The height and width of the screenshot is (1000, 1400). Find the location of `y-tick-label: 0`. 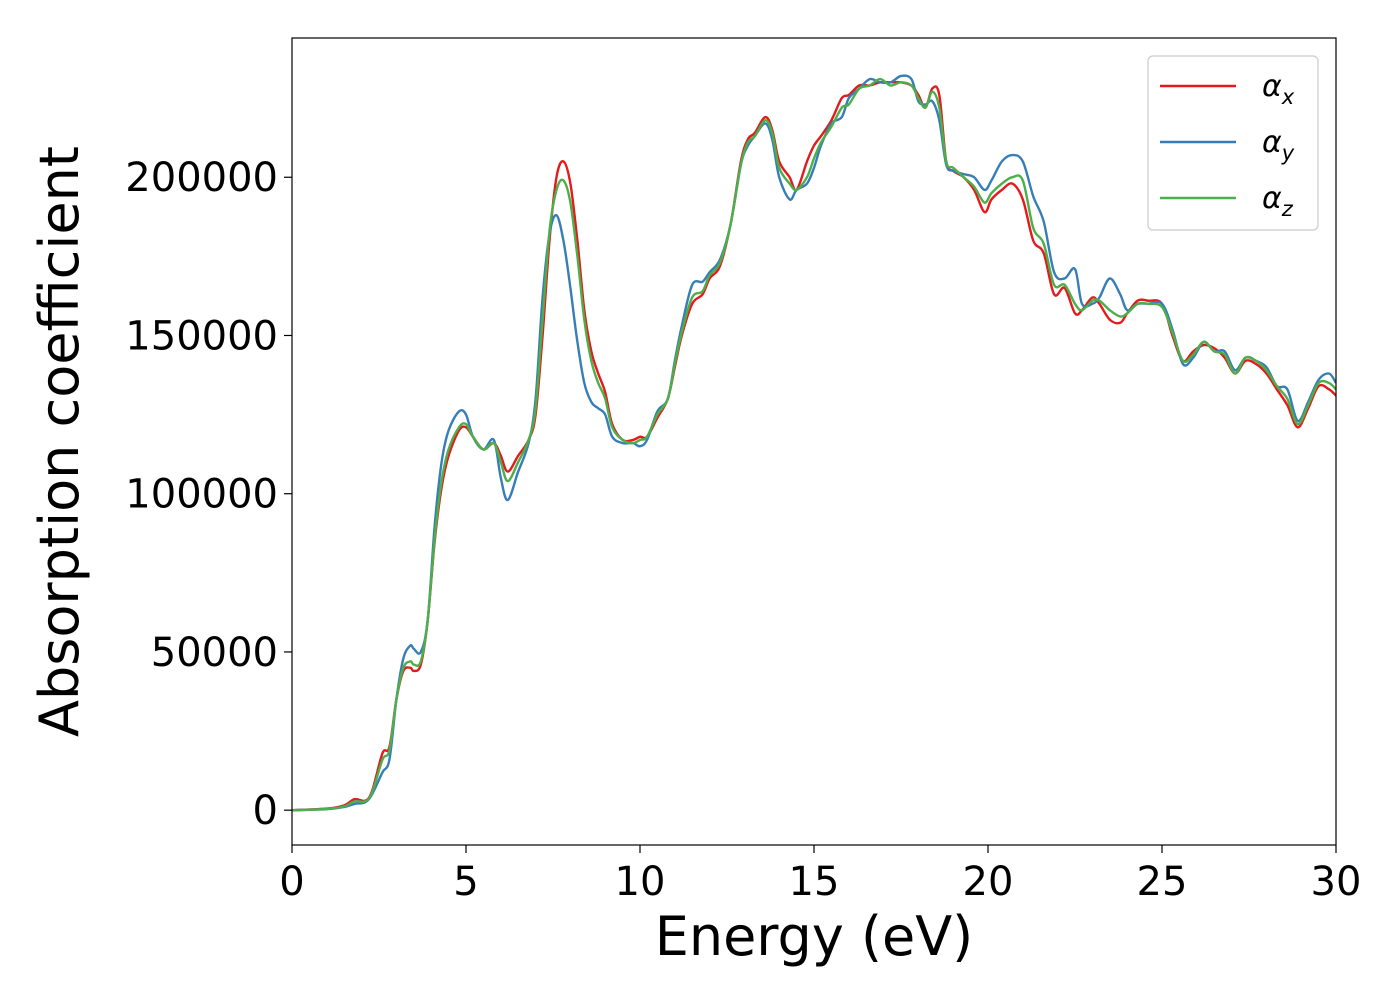

y-tick-label: 0 is located at coordinates (265, 811).